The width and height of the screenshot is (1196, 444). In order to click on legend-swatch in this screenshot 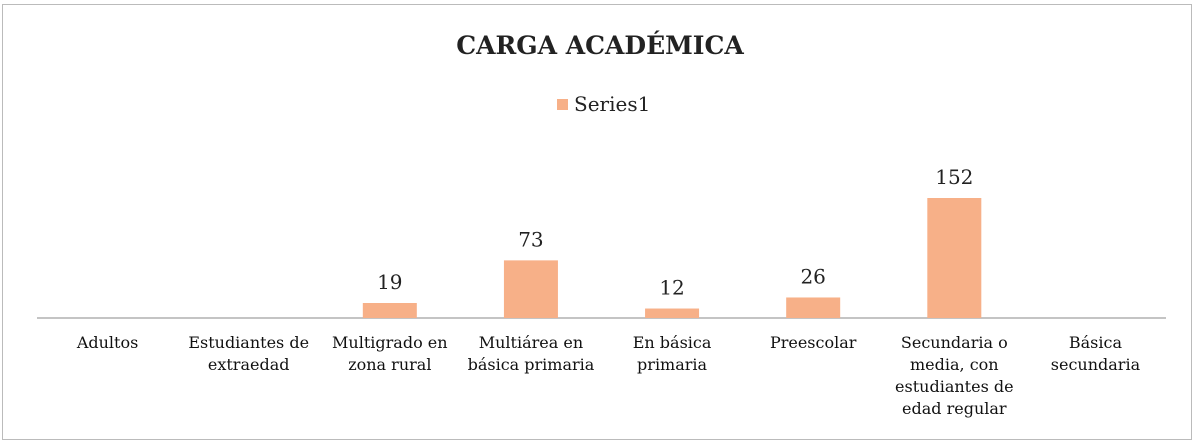, I will do `click(562, 104)`.